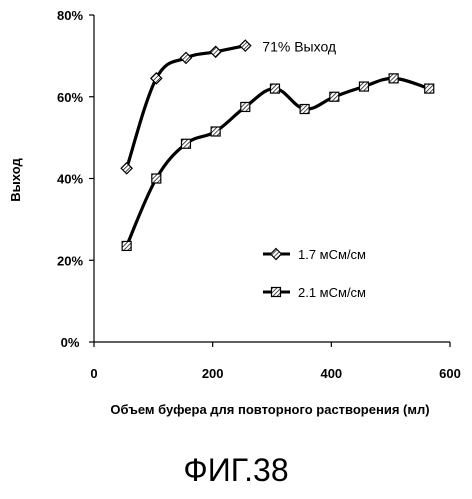  Describe the element at coordinates (331, 373) in the screenshot. I see `x-tick-label: 400` at that location.